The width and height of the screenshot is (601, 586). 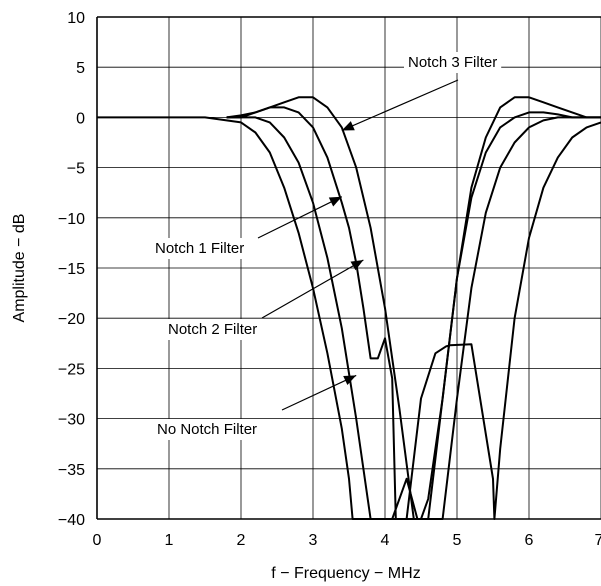 I want to click on x-tick-label: 5, so click(x=457, y=540).